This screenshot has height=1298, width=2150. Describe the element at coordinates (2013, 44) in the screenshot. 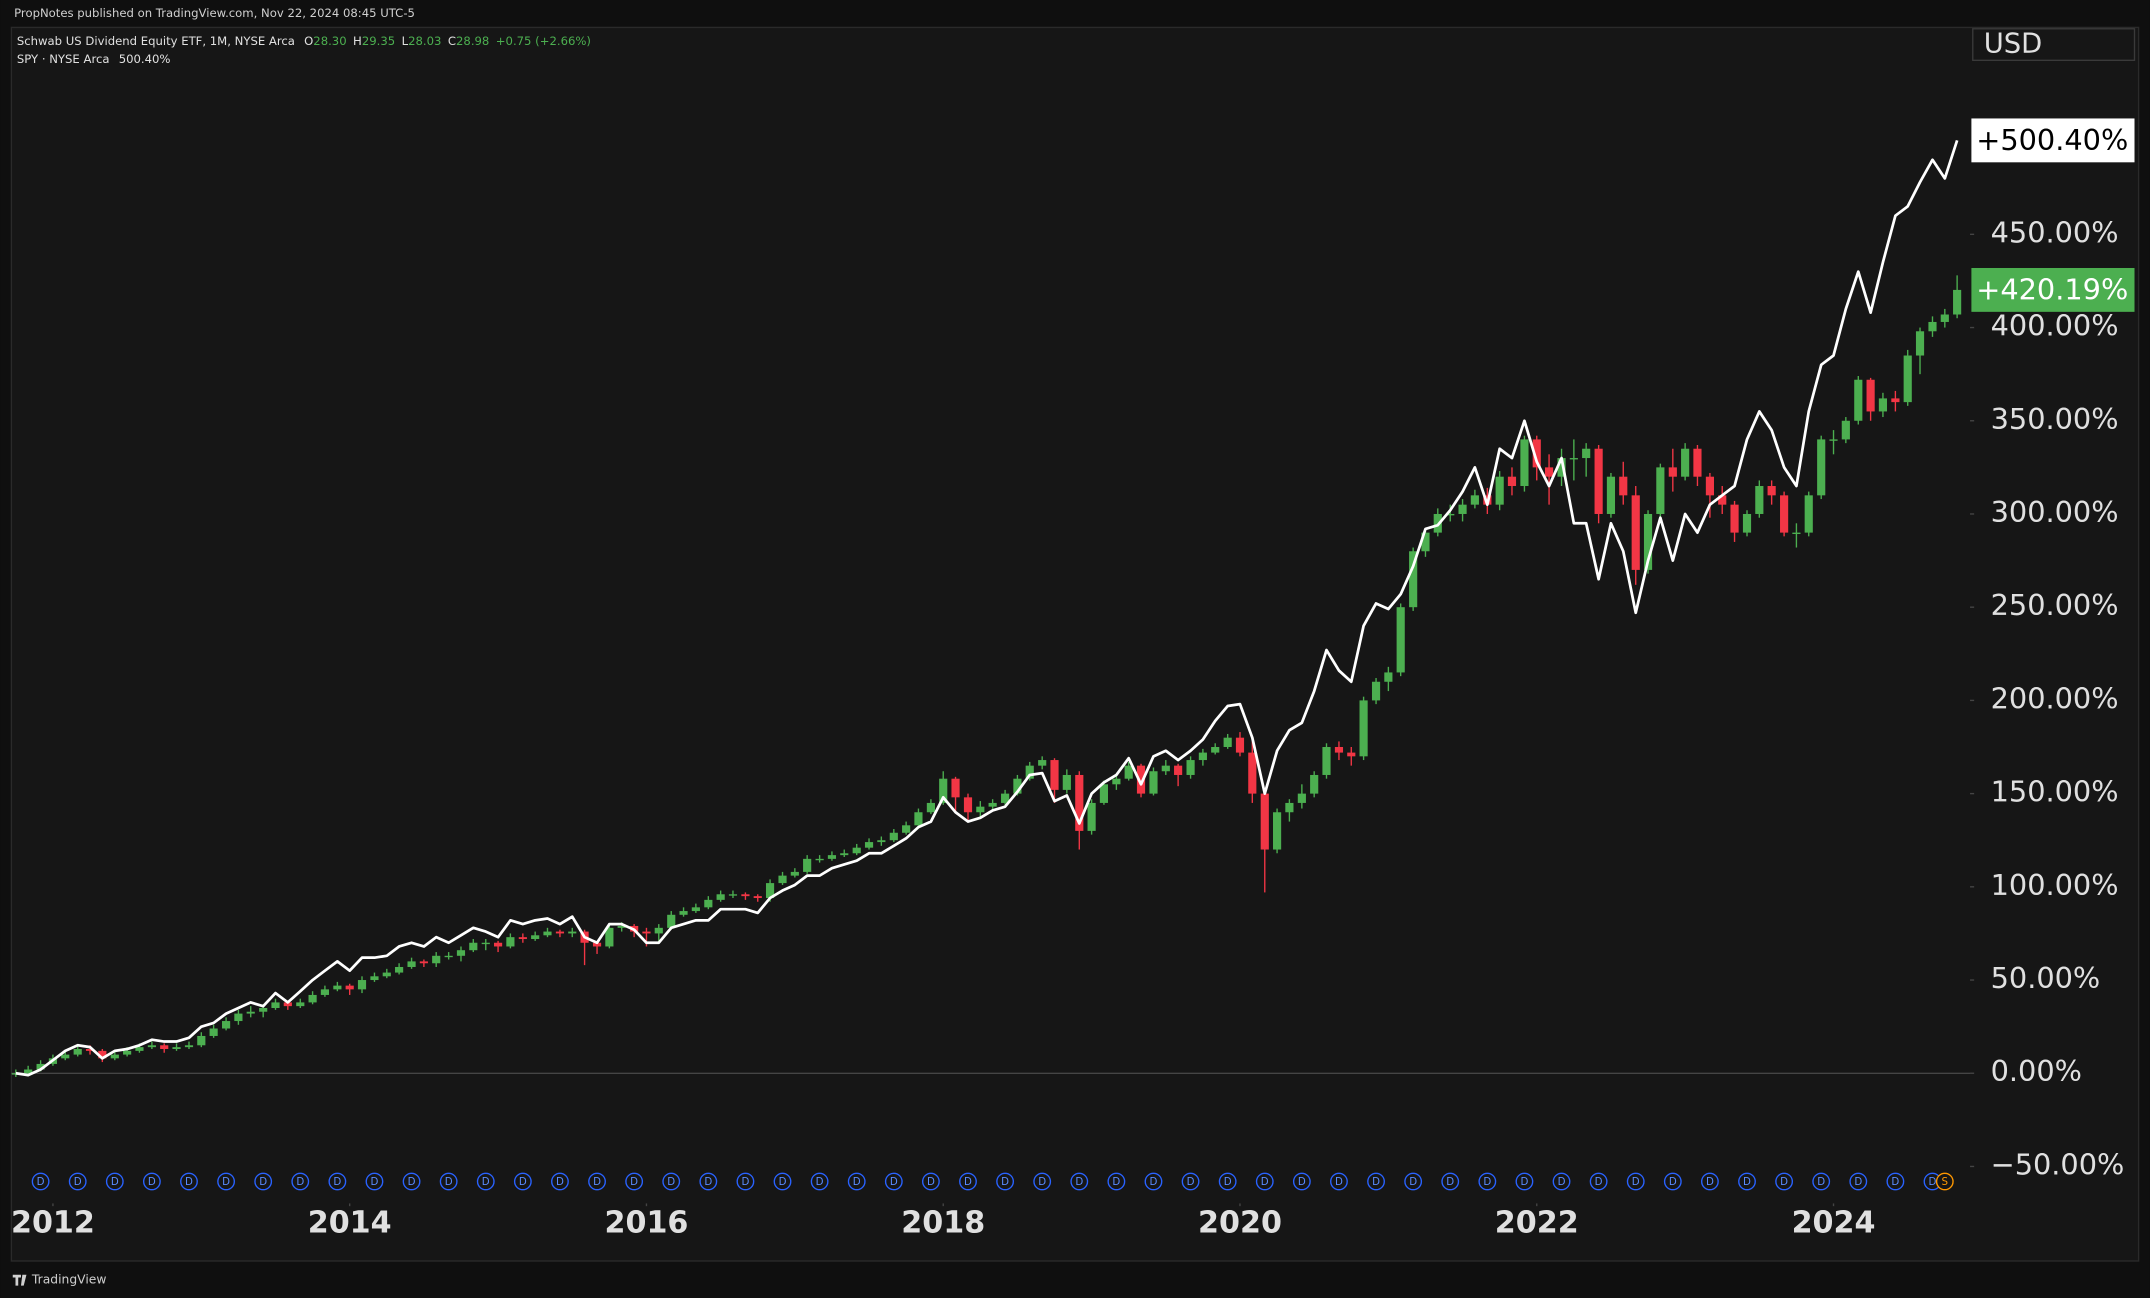

I see `currency: USD` at that location.